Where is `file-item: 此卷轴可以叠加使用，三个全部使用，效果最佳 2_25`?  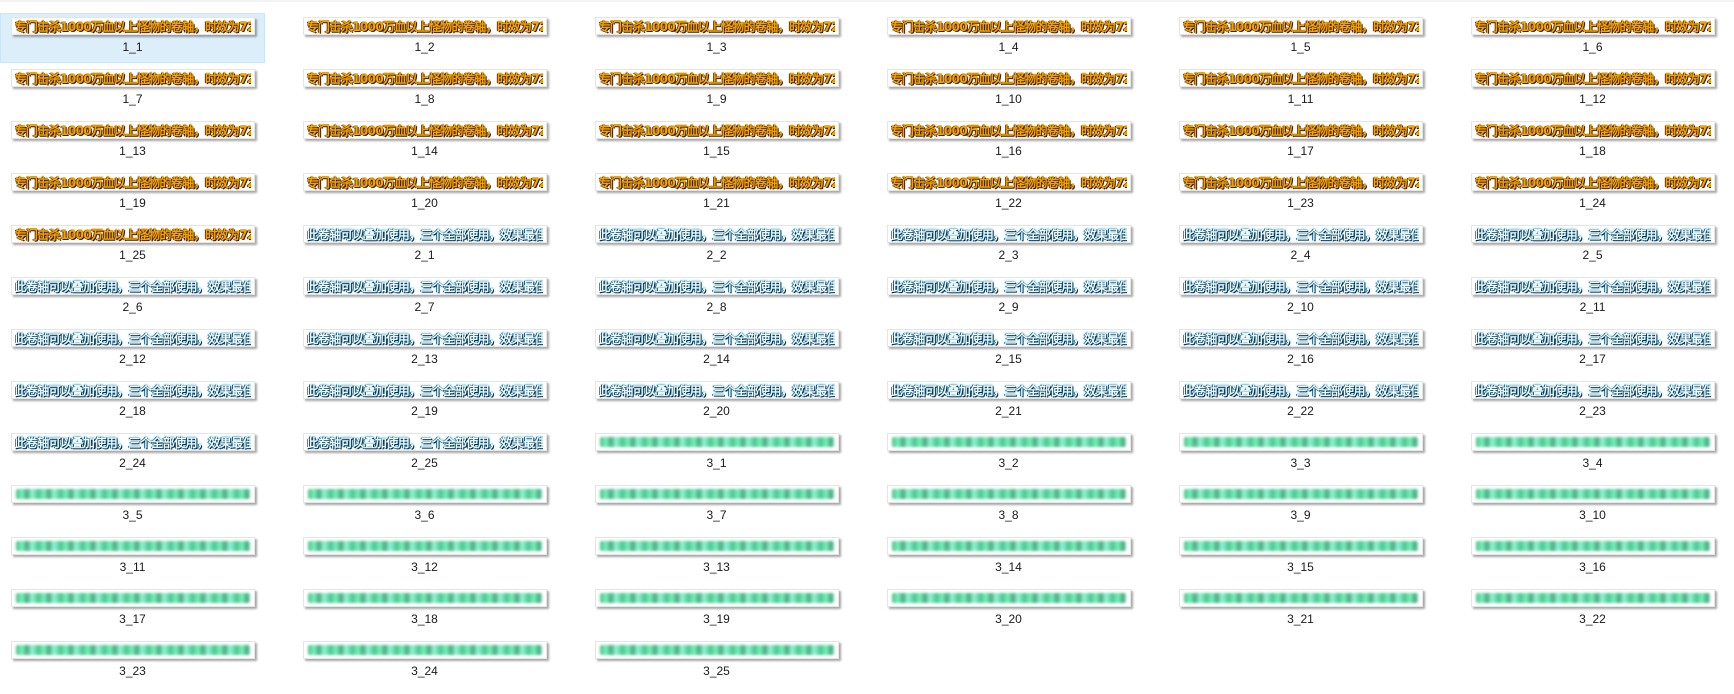
file-item: 此卷轴可以叠加使用，三个全部使用，效果最佳 2_25 is located at coordinates (424, 454).